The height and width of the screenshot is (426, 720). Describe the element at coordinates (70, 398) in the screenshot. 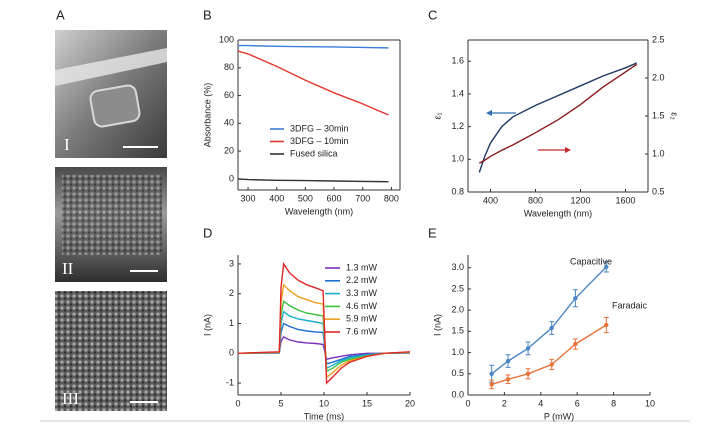

I see `image-label: III` at that location.